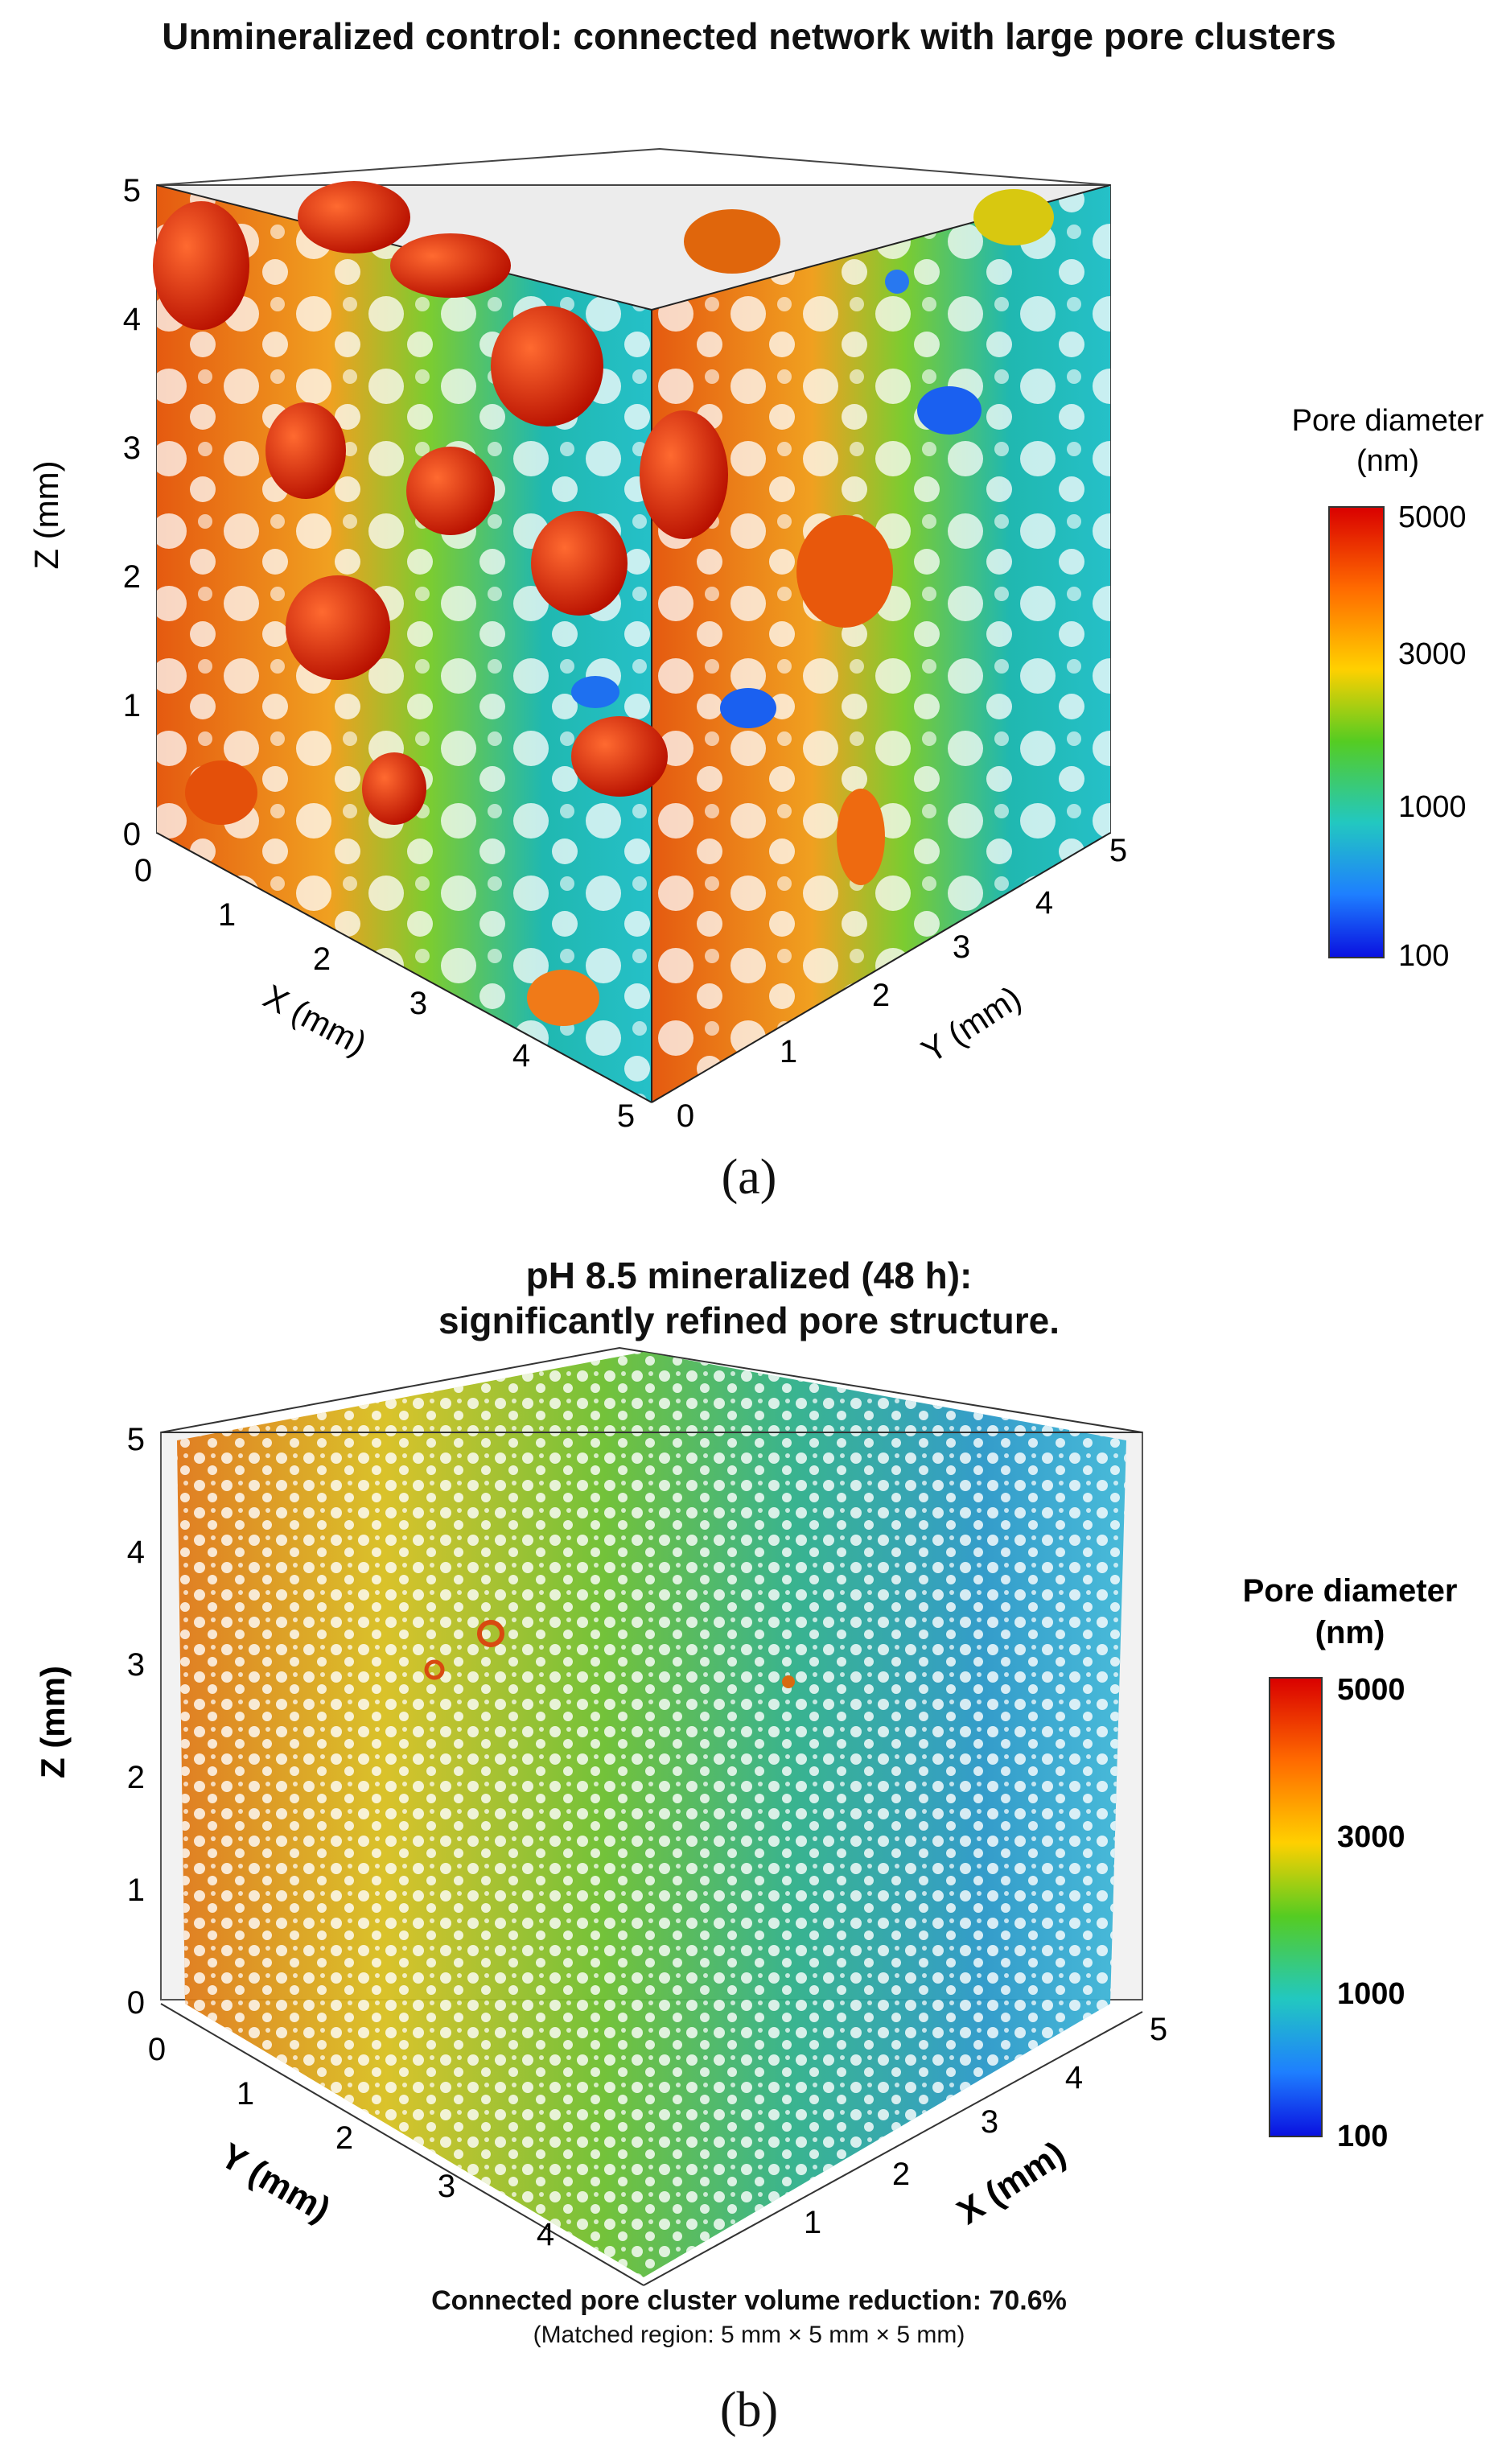 The image size is (1498, 2464). I want to click on panel-a-y-tick: 3, so click(961, 947).